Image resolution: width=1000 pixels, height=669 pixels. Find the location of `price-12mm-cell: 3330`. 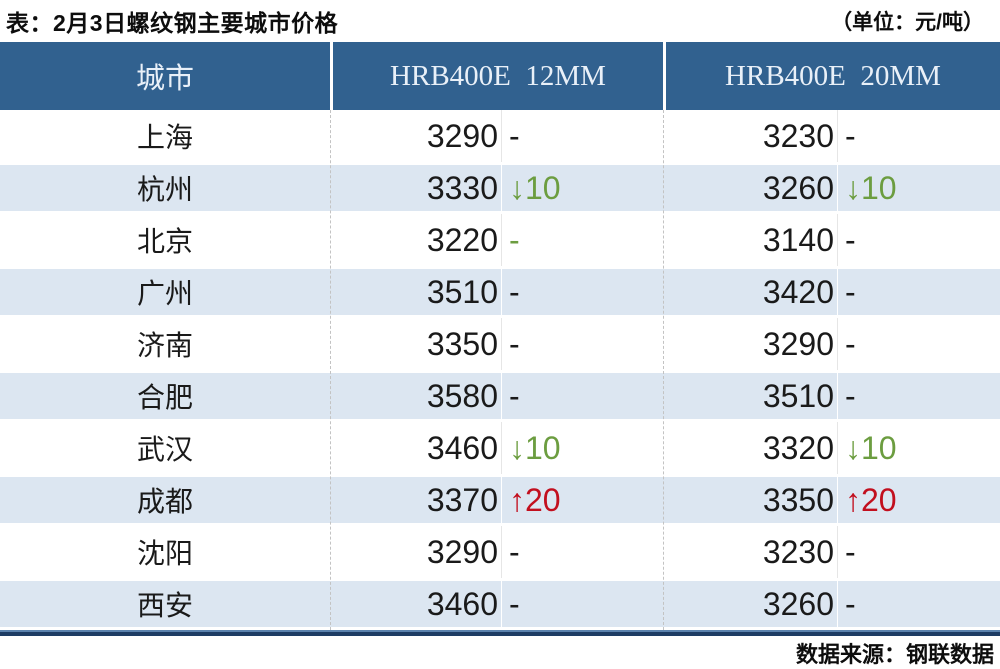

price-12mm-cell: 3330 is located at coordinates (416, 188).